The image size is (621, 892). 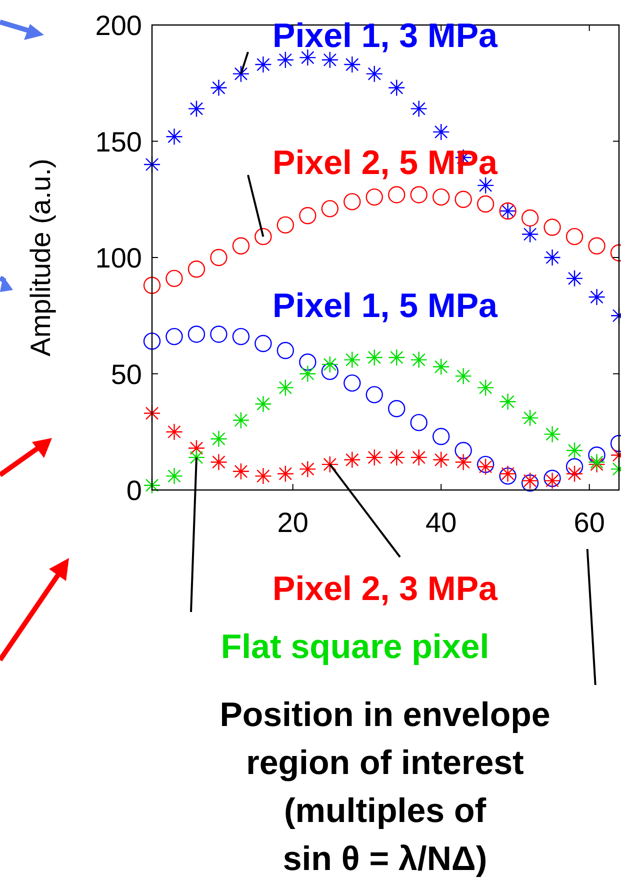 What do you see at coordinates (118, 258) in the screenshot?
I see `y-tick-label: 100` at bounding box center [118, 258].